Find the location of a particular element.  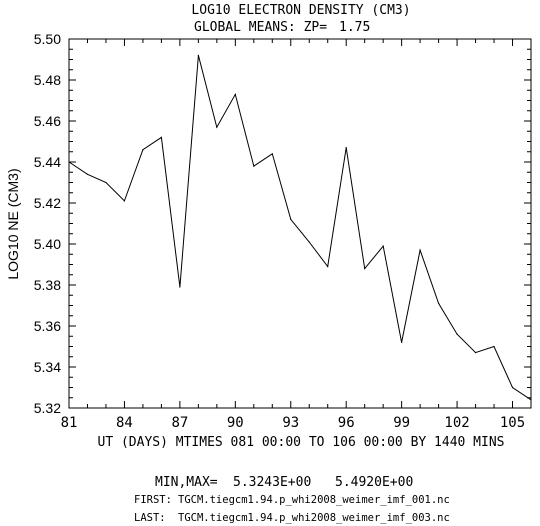

chart-subtitle-label: GLOBAL MEANS: ZP= is located at coordinates (260, 27).